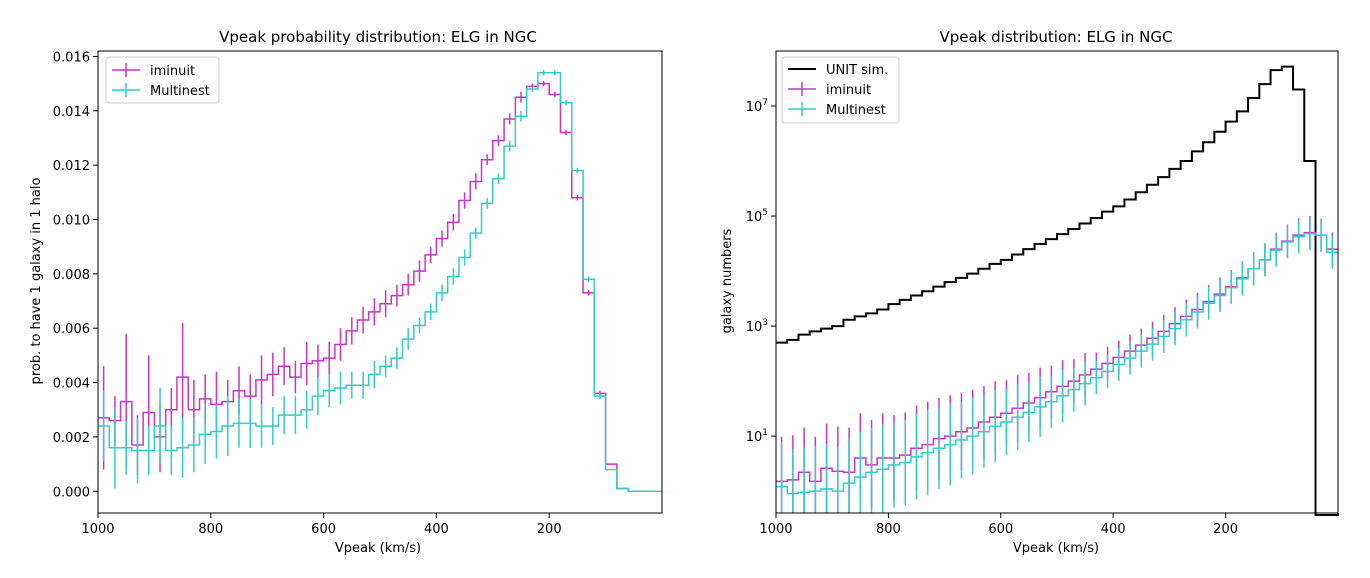 Image resolution: width=1370 pixels, height=578 pixels. Describe the element at coordinates (180, 91) in the screenshot. I see `left-legend-label-multinest: Multinest` at that location.